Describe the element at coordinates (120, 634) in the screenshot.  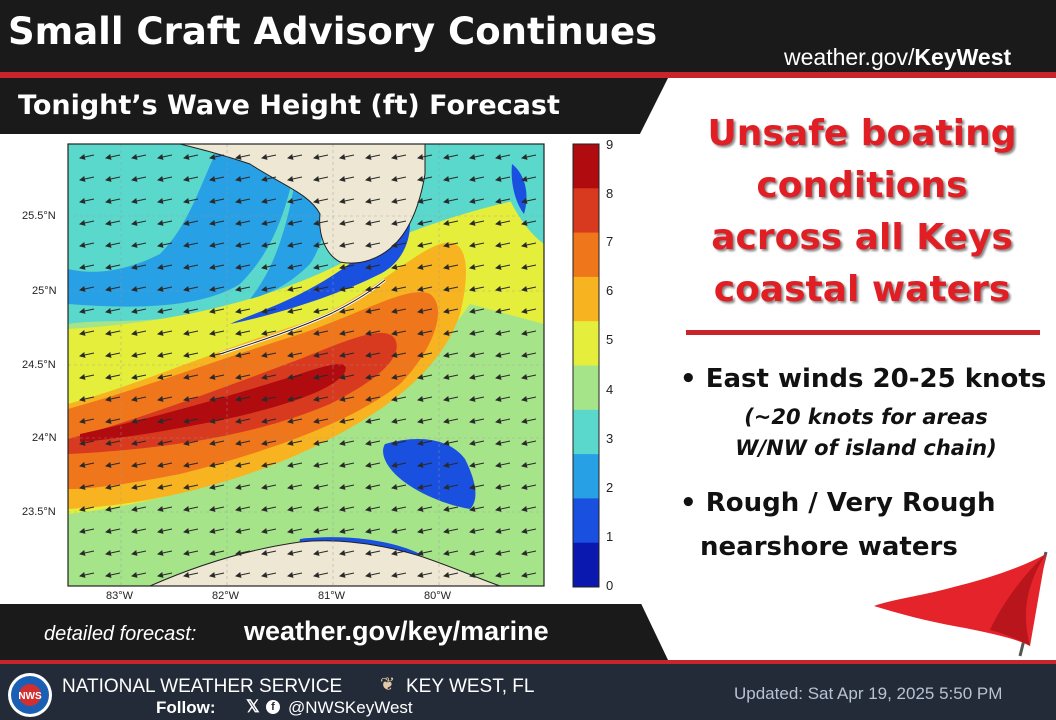
I see `forecast-link-label: detailed forecast:` at that location.